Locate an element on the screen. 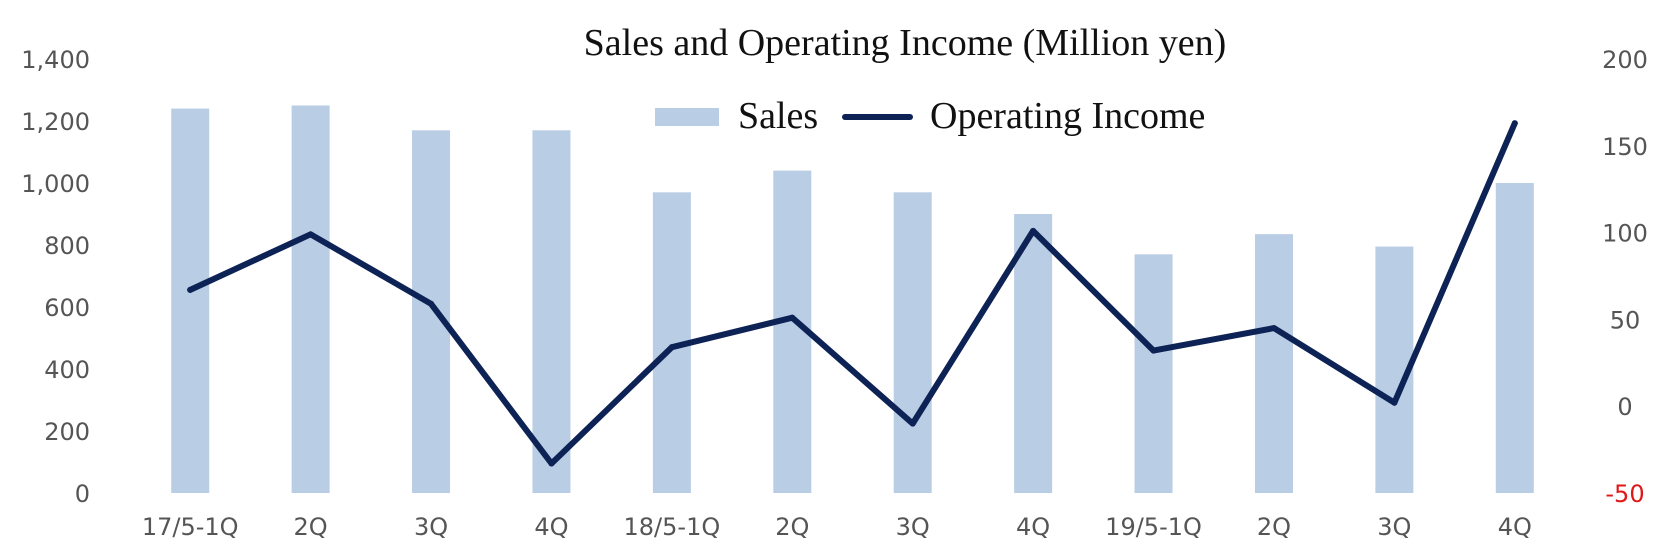 This screenshot has width=1676, height=559. legend-sales-swatch is located at coordinates (687, 117).